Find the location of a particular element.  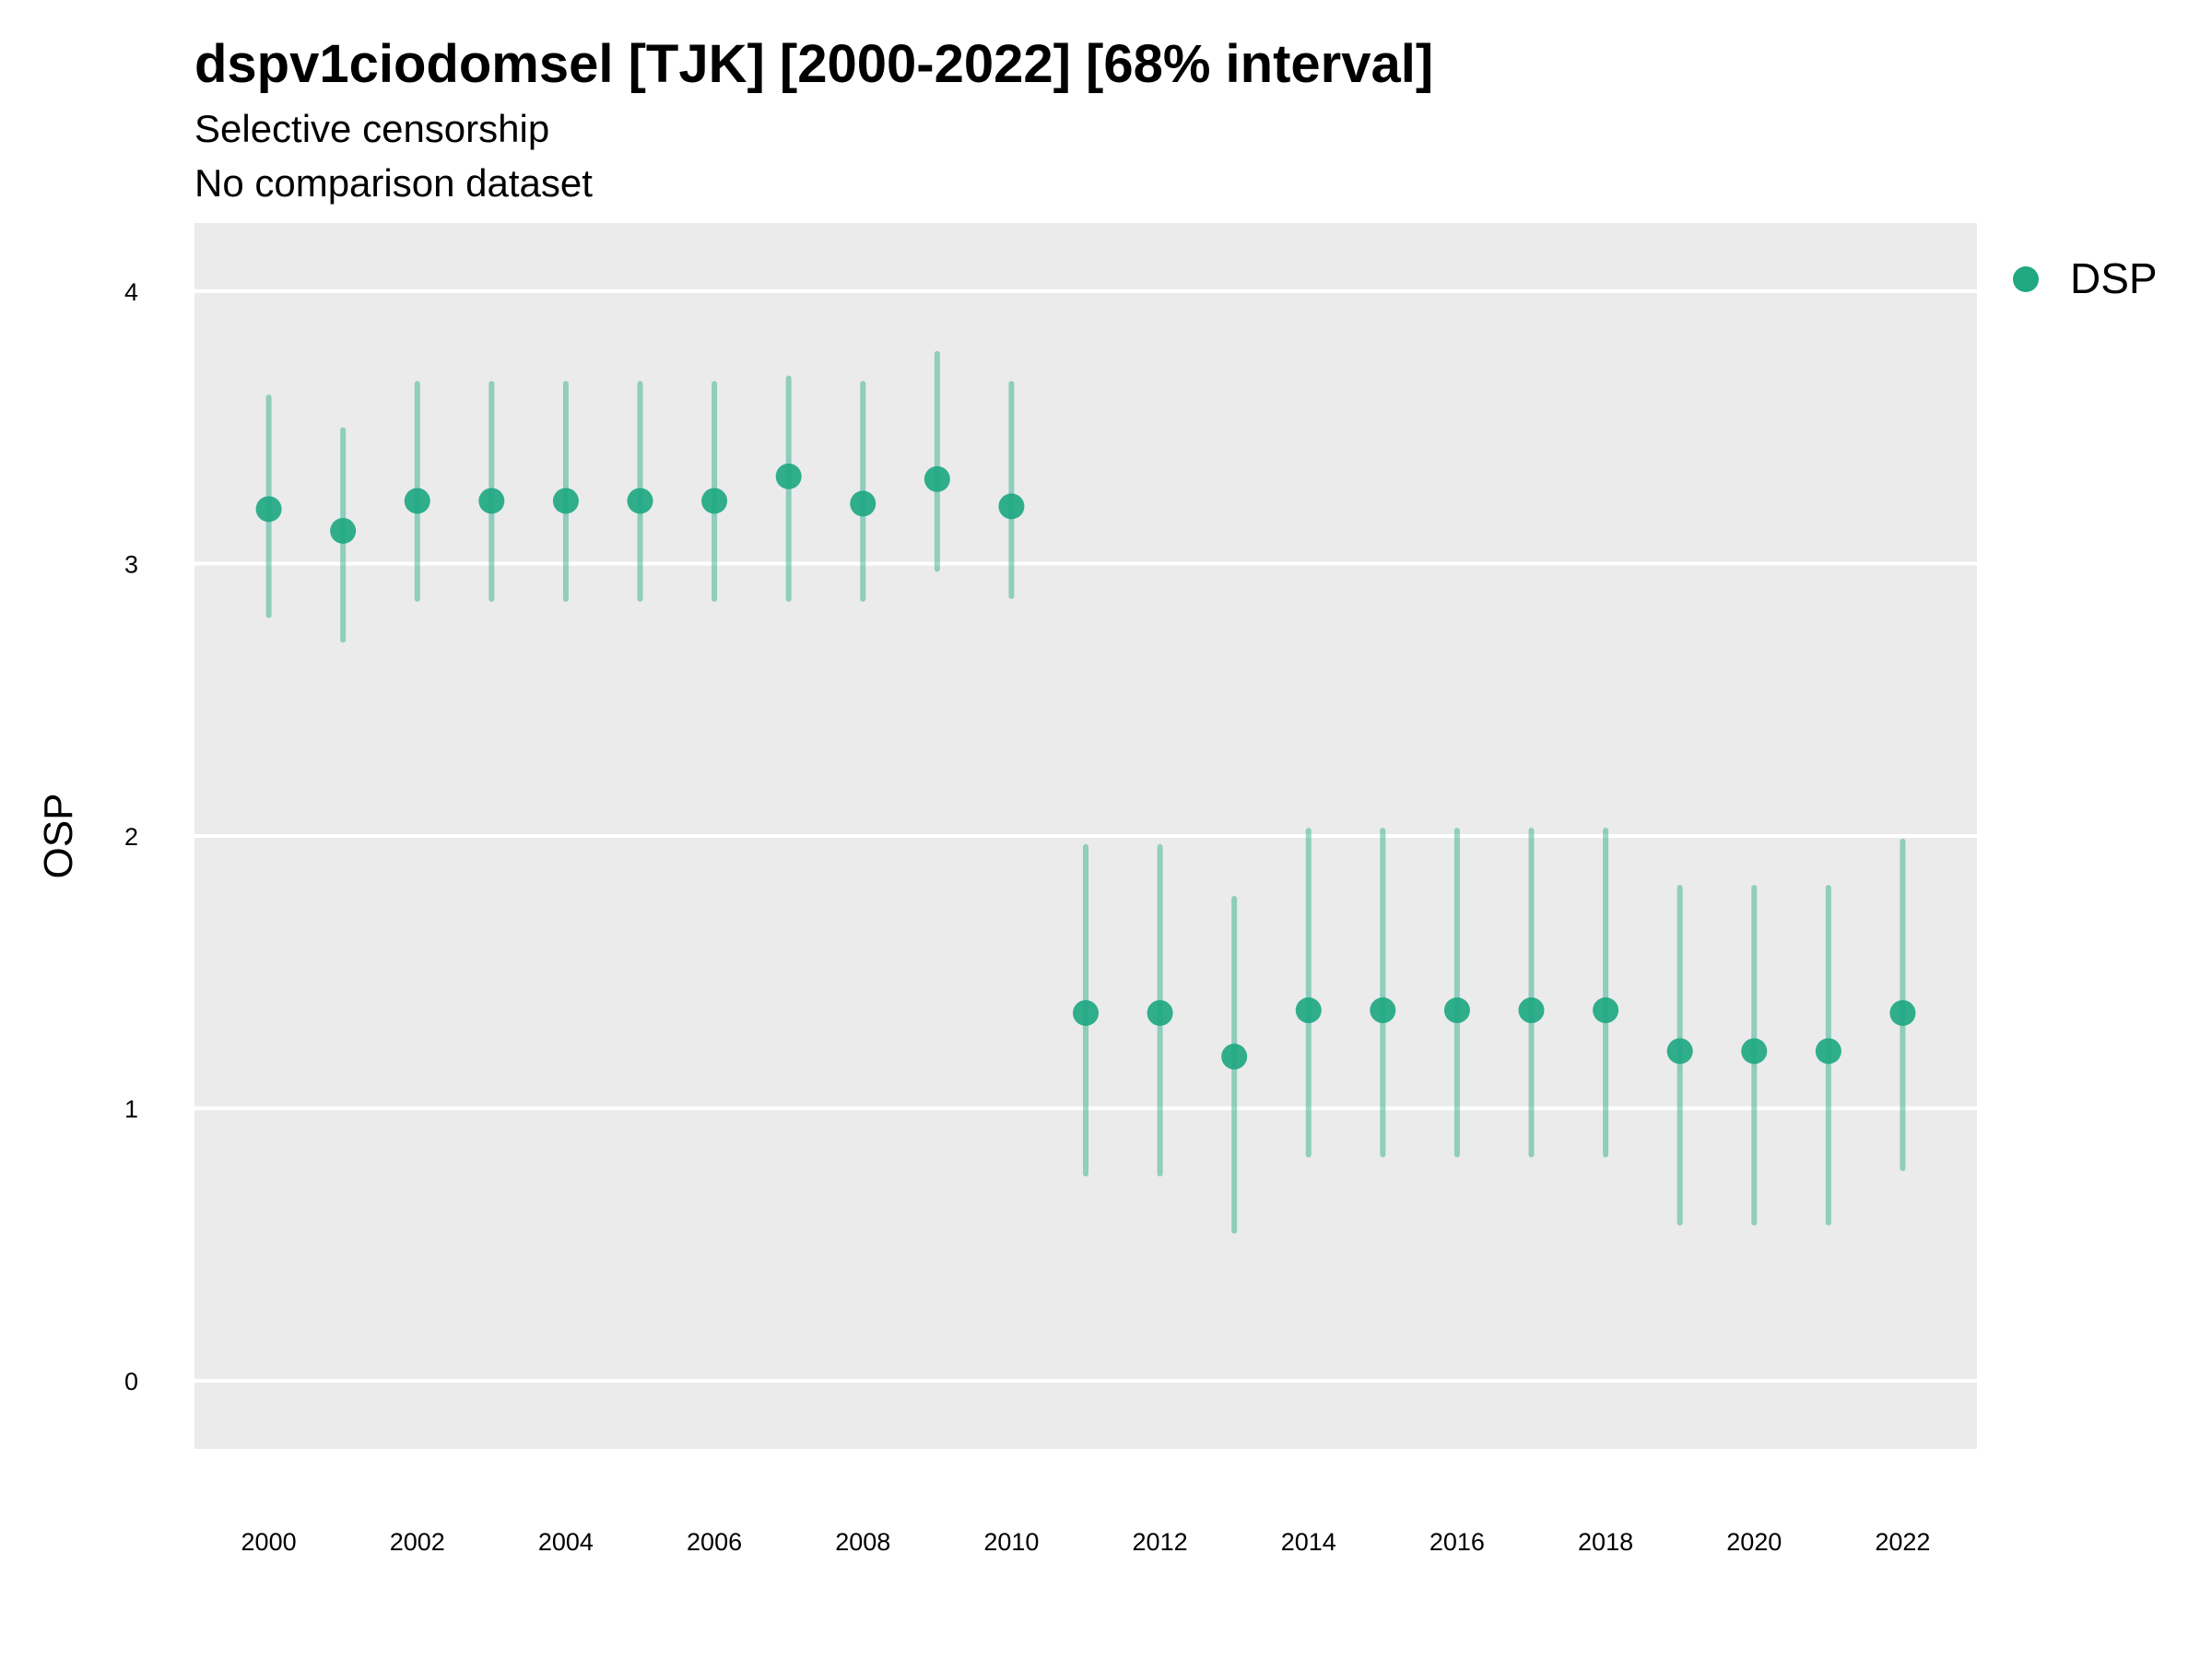

y-tick-label: 0 is located at coordinates (131, 1381).